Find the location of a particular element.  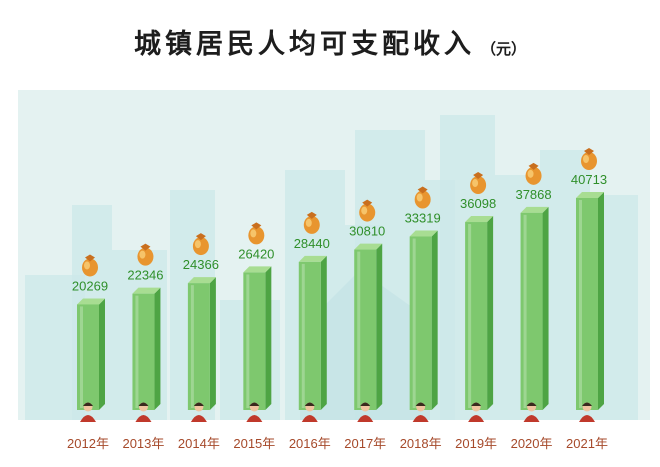

year-label: 2015年 is located at coordinates (254, 443).